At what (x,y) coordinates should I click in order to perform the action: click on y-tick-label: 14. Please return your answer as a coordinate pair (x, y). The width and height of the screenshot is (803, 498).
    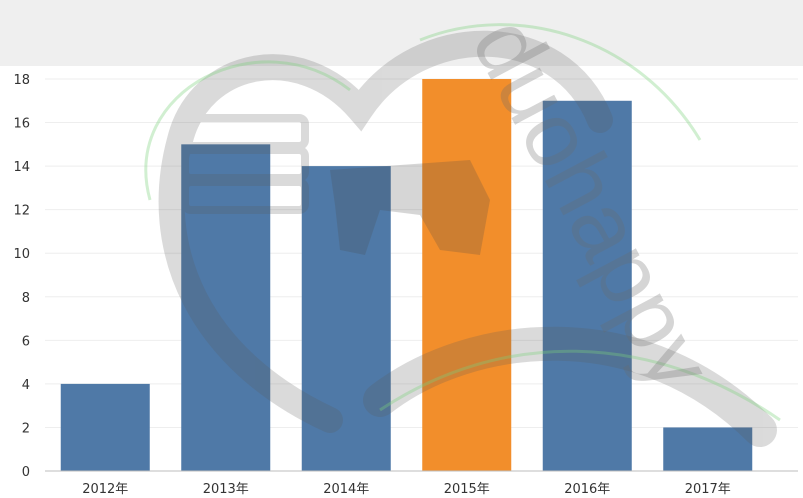
    Looking at the image, I should click on (21, 167).